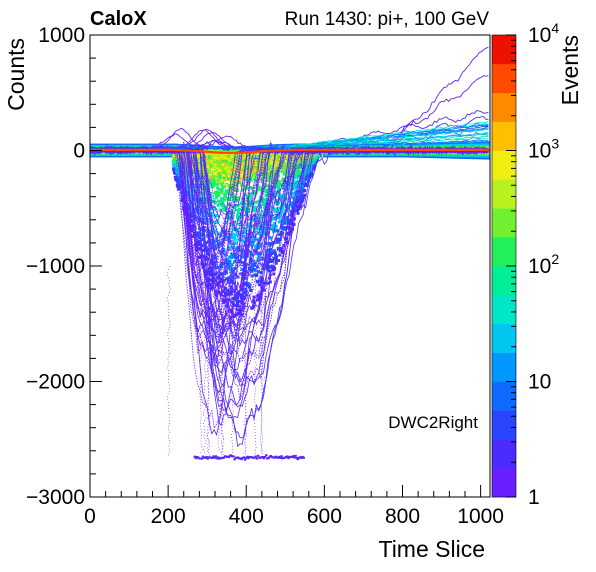  What do you see at coordinates (249, 457) in the screenshot?
I see `saturation-line` at bounding box center [249, 457].